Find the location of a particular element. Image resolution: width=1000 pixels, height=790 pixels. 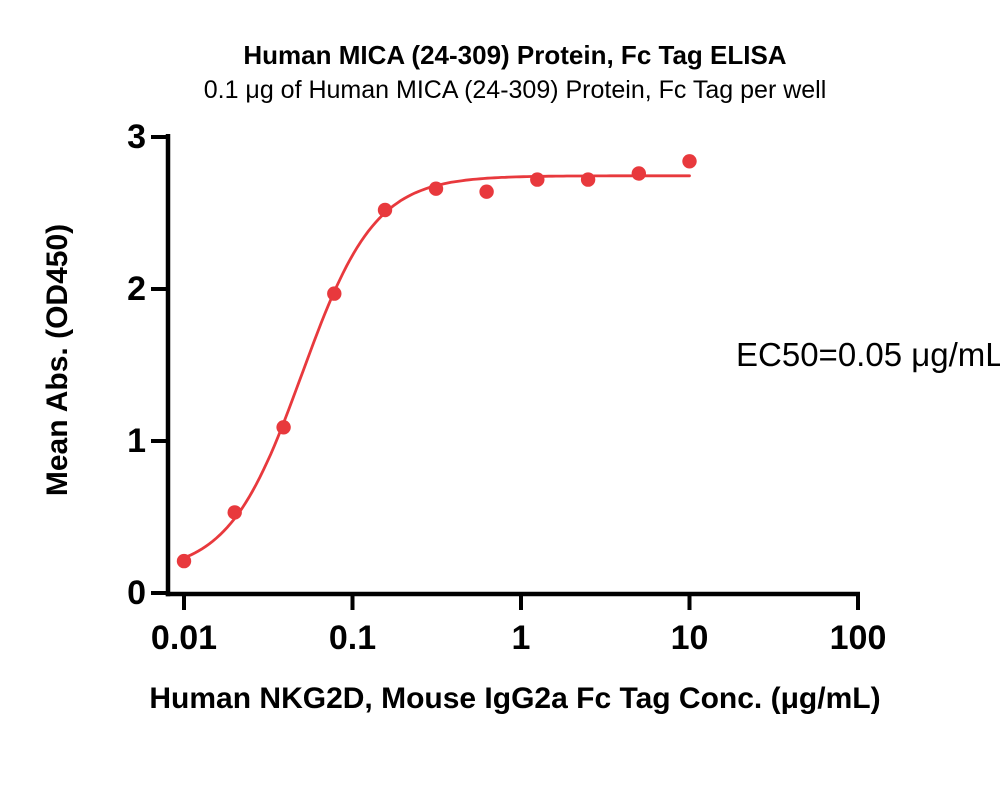

y-tick-label: 1 is located at coordinates (136, 441).